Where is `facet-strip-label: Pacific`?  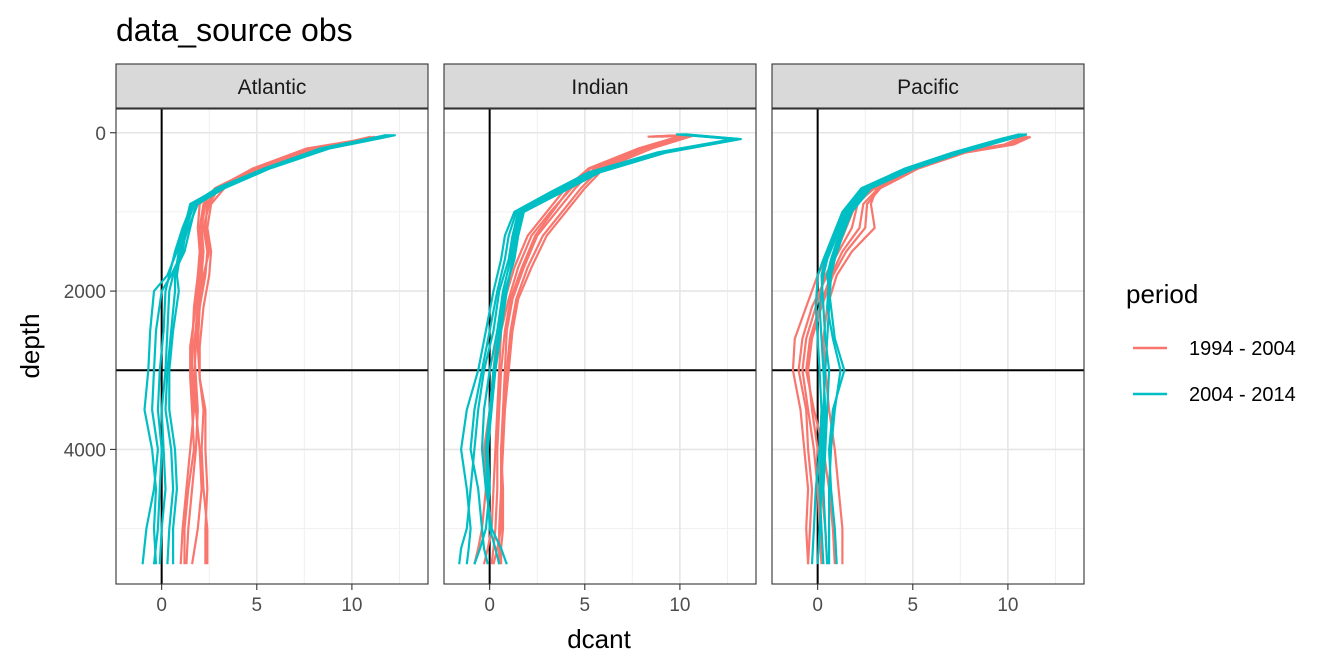
facet-strip-label: Pacific is located at coordinates (928, 87).